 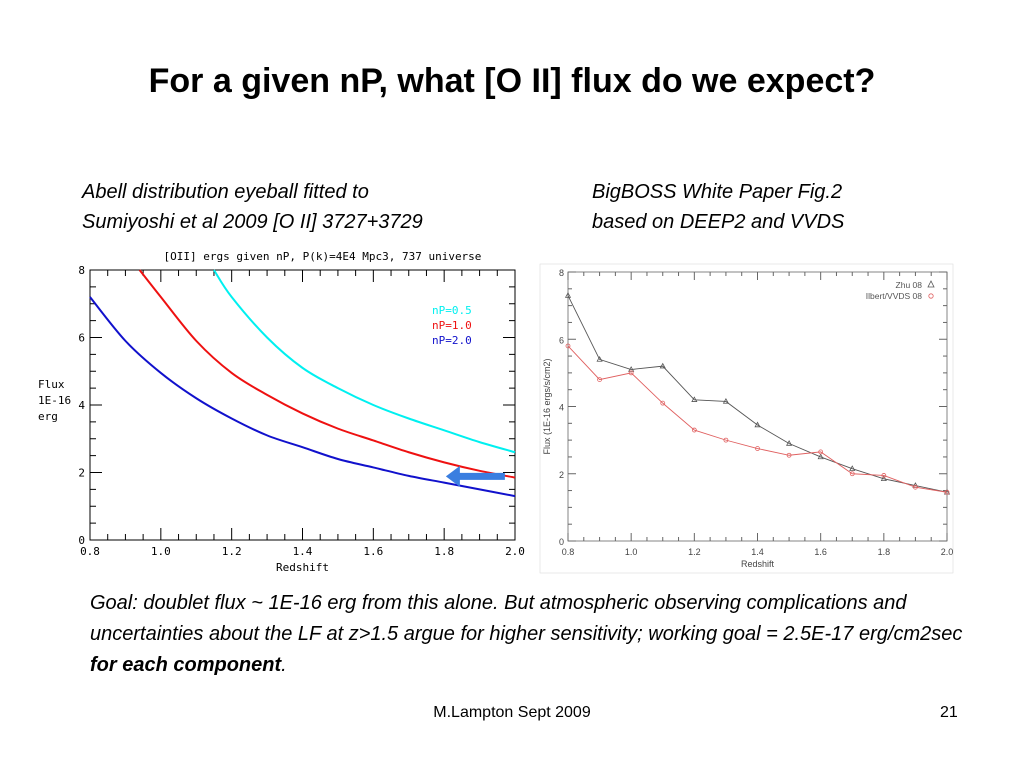 What do you see at coordinates (186, 665) in the screenshot?
I see `goal-bold-text: for each component` at bounding box center [186, 665].